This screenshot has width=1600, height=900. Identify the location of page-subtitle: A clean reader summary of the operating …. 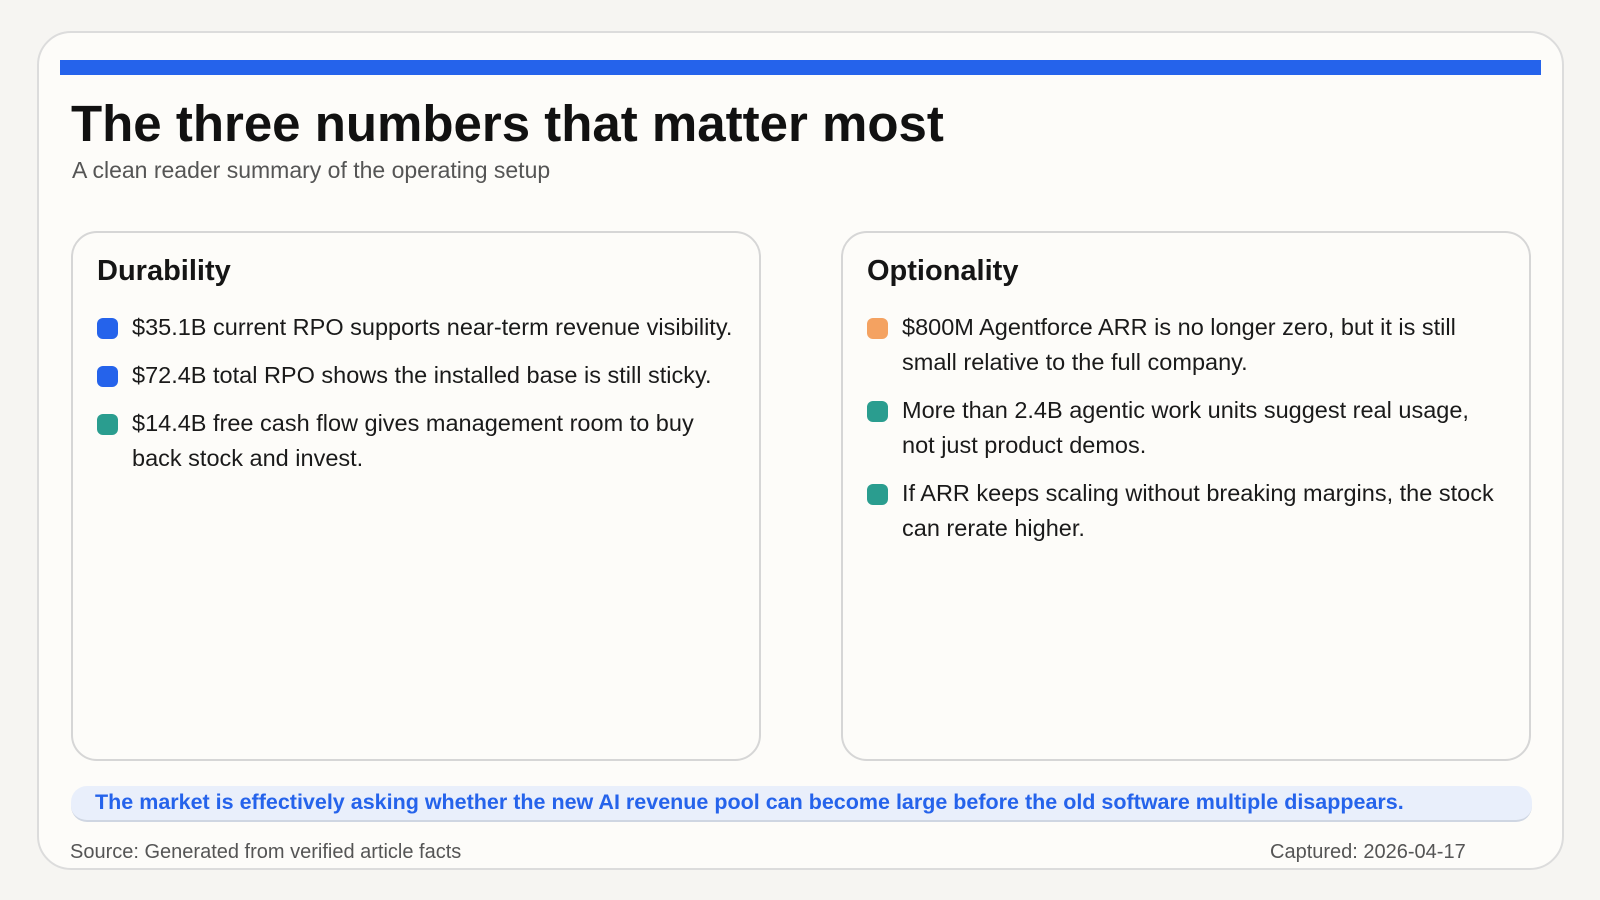
(311, 170).